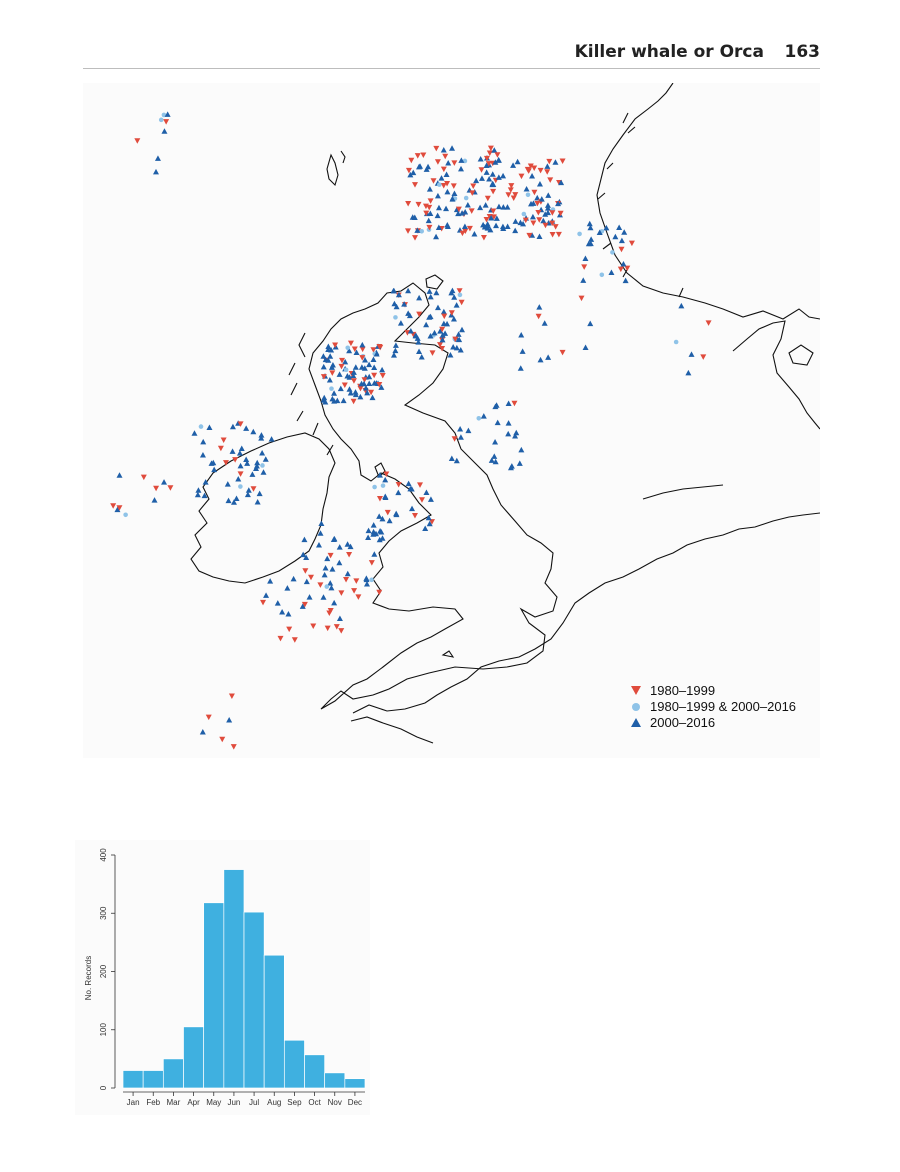 This screenshot has width=900, height=1172. What do you see at coordinates (88, 978) in the screenshot?
I see `y-axis-label: No. Records` at bounding box center [88, 978].